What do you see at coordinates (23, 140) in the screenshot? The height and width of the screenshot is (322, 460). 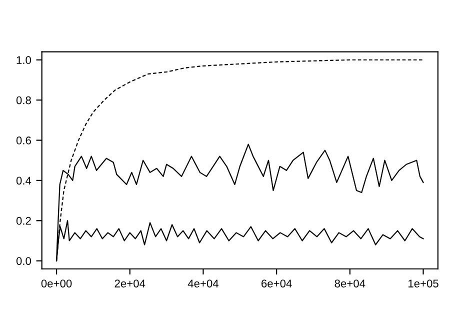 I see `y-tick-label: 0.6` at bounding box center [23, 140].